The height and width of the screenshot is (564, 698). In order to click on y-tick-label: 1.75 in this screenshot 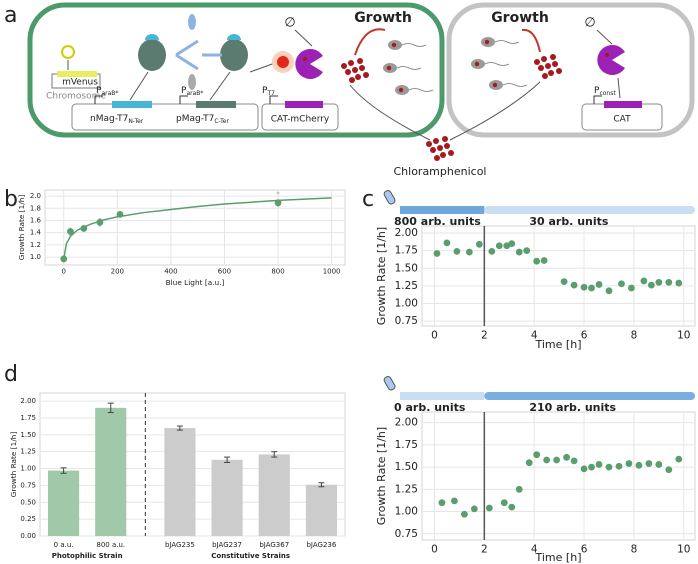, I will do `click(406, 251)`.